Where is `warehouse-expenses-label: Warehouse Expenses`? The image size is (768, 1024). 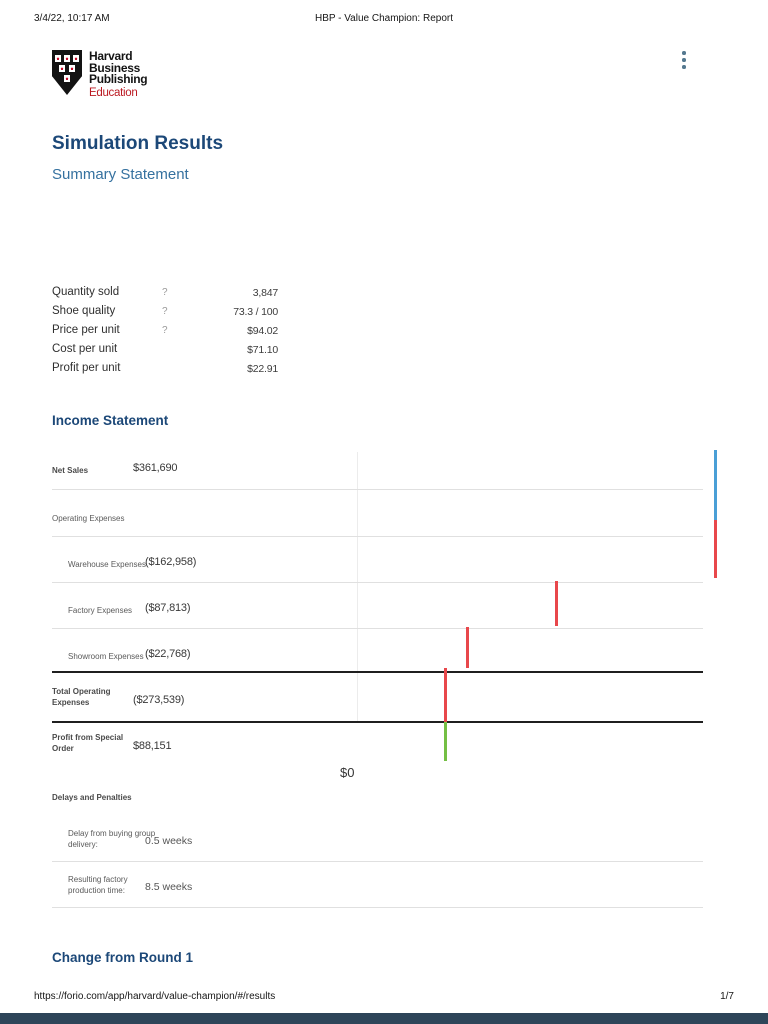 warehouse-expenses-label: Warehouse Expenses is located at coordinates (107, 564).